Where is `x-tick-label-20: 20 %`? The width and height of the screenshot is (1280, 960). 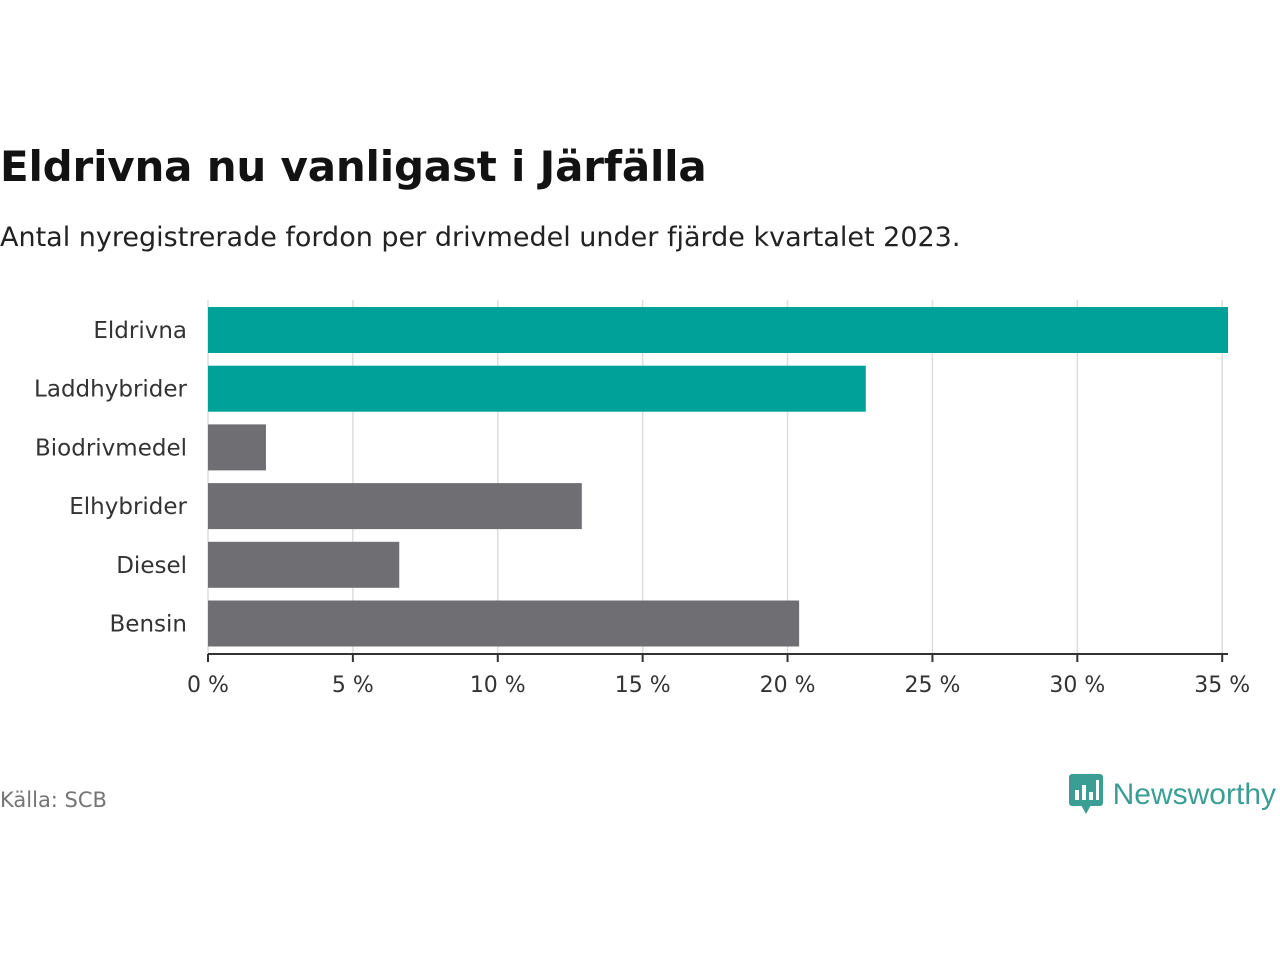
x-tick-label-20: 20 % is located at coordinates (788, 685).